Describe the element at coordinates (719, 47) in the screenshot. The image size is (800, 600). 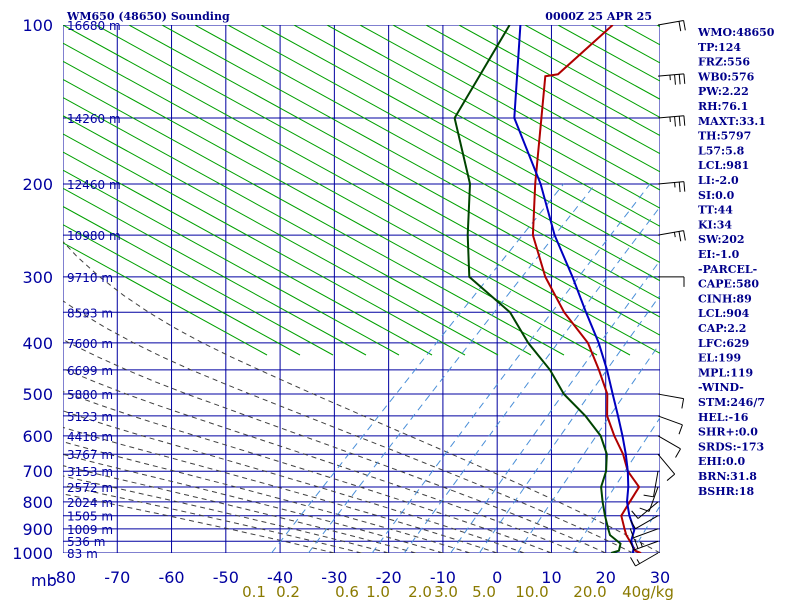
I see `index-line: TP:124` at that location.